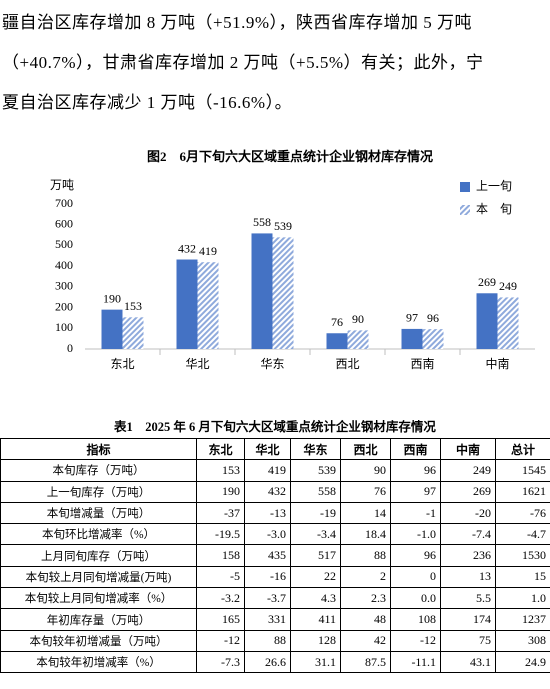  I want to click on y-tick-label: 100, so click(64, 327).